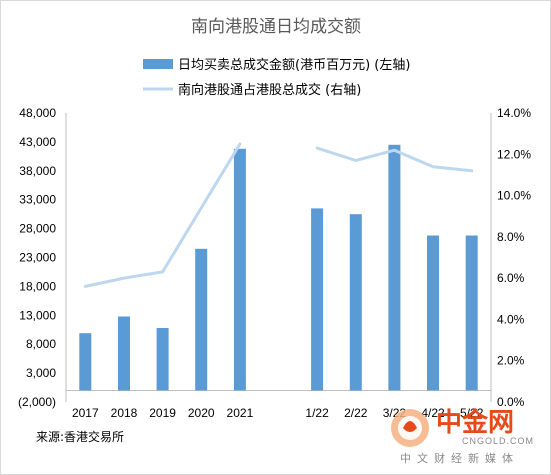 The height and width of the screenshot is (475, 551). I want to click on x-tick-label: 5/22, so click(472, 413).